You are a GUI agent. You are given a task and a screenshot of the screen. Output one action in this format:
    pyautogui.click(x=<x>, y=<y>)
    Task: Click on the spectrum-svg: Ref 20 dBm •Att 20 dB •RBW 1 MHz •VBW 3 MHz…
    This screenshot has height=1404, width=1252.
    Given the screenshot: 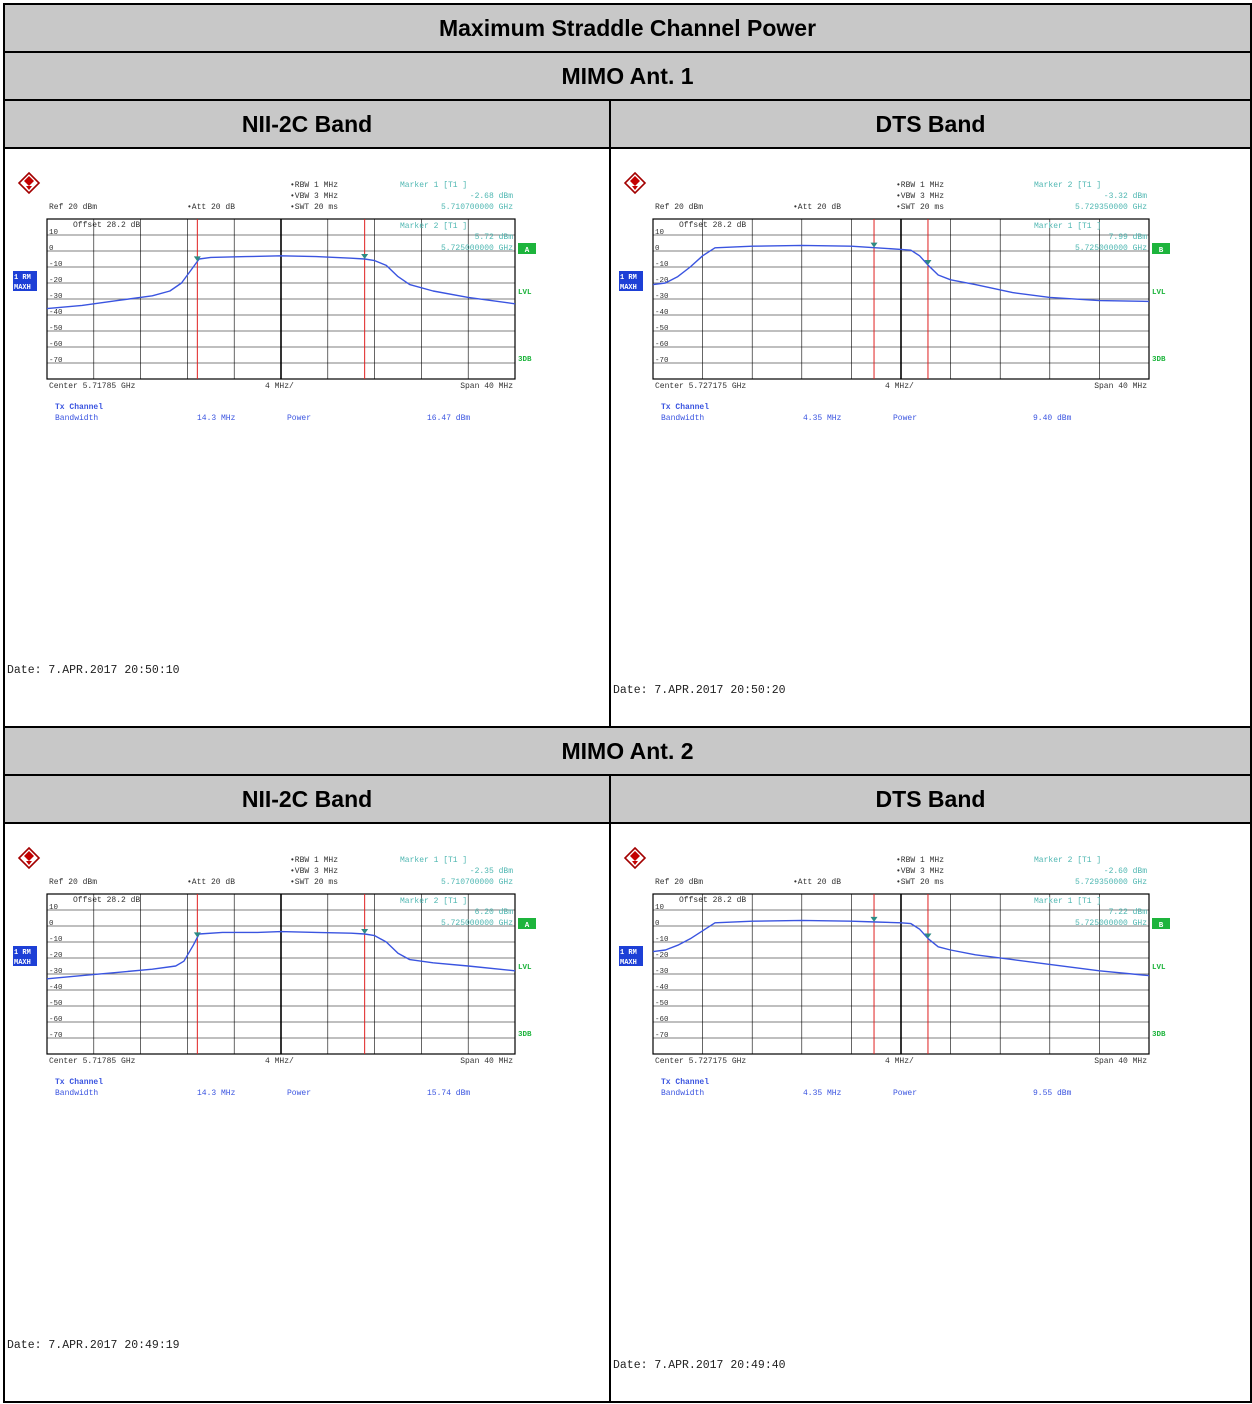 What is the action you would take?
    pyautogui.click(x=274, y=972)
    